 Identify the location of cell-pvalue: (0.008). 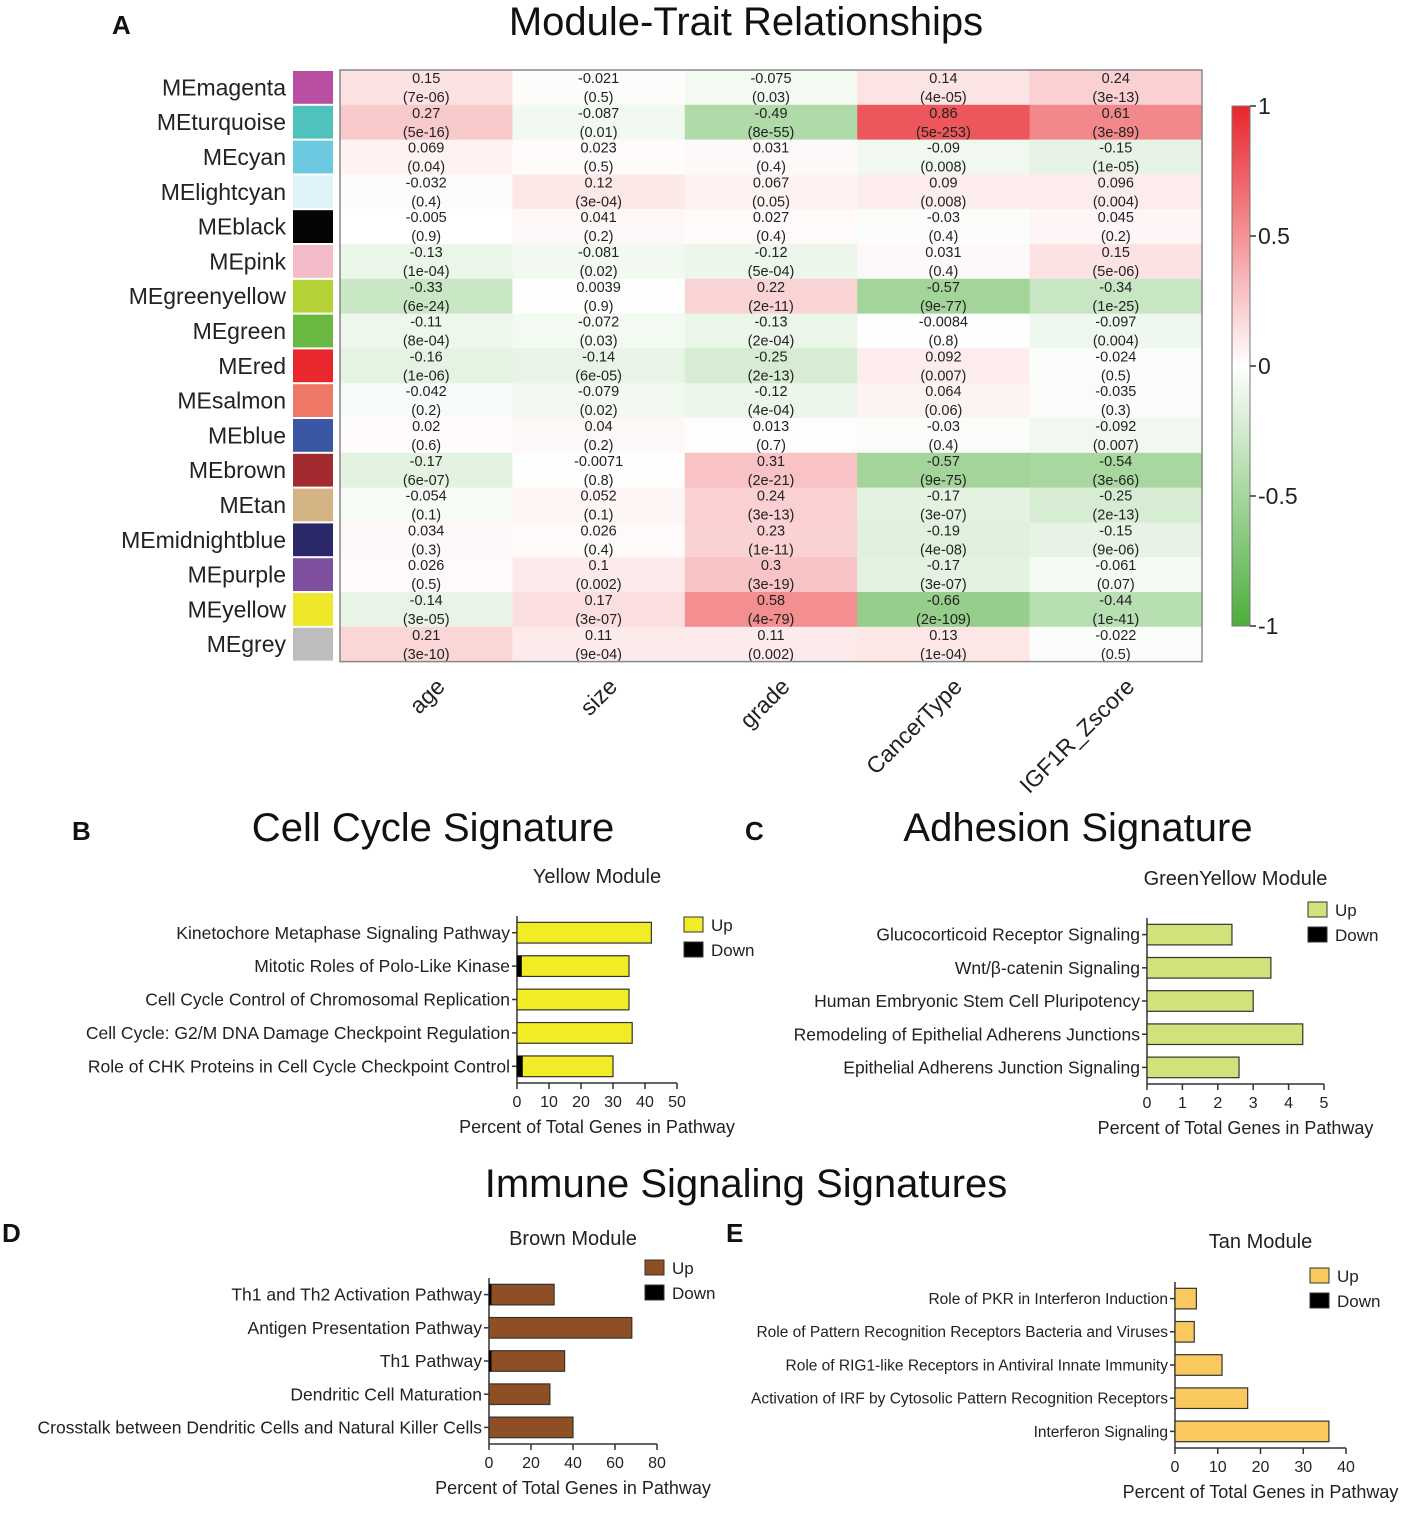
(943, 202).